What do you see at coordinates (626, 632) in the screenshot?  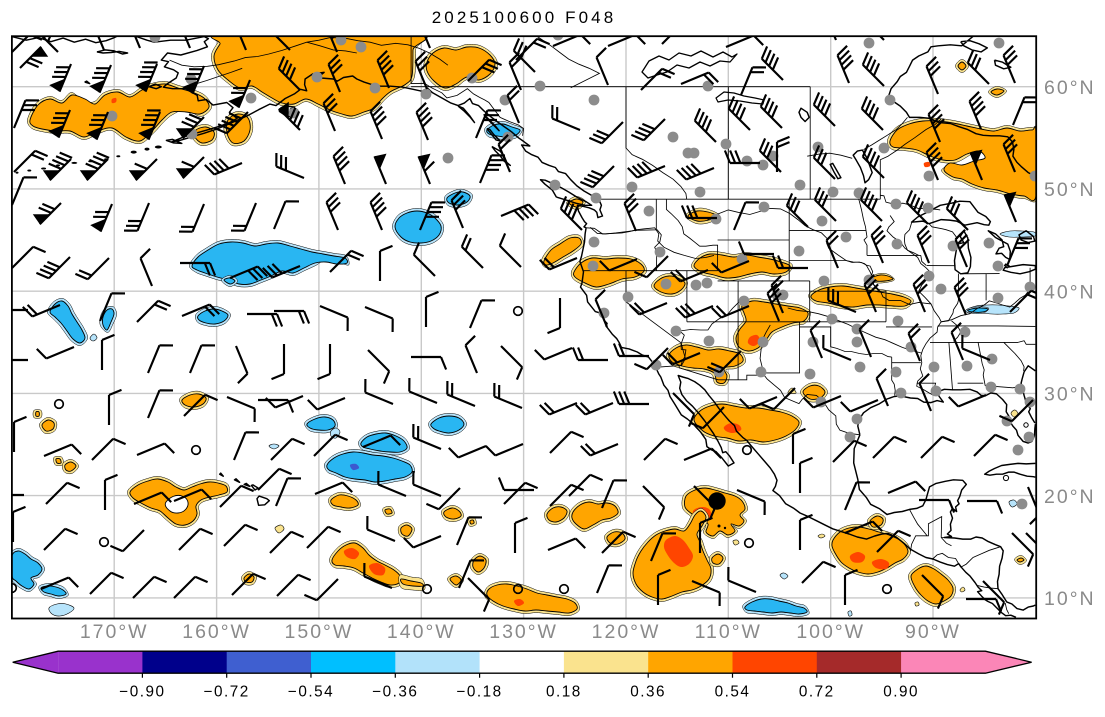 I see `svg-text: 120°W` at bounding box center [626, 632].